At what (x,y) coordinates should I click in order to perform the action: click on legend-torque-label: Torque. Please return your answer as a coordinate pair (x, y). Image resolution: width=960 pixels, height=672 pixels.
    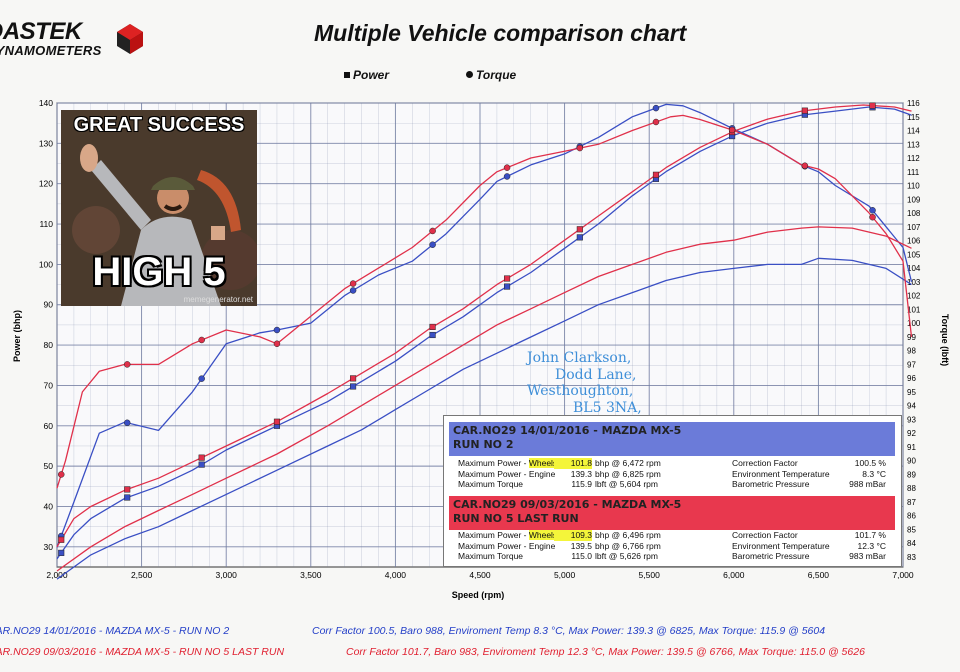
    Looking at the image, I should click on (496, 75).